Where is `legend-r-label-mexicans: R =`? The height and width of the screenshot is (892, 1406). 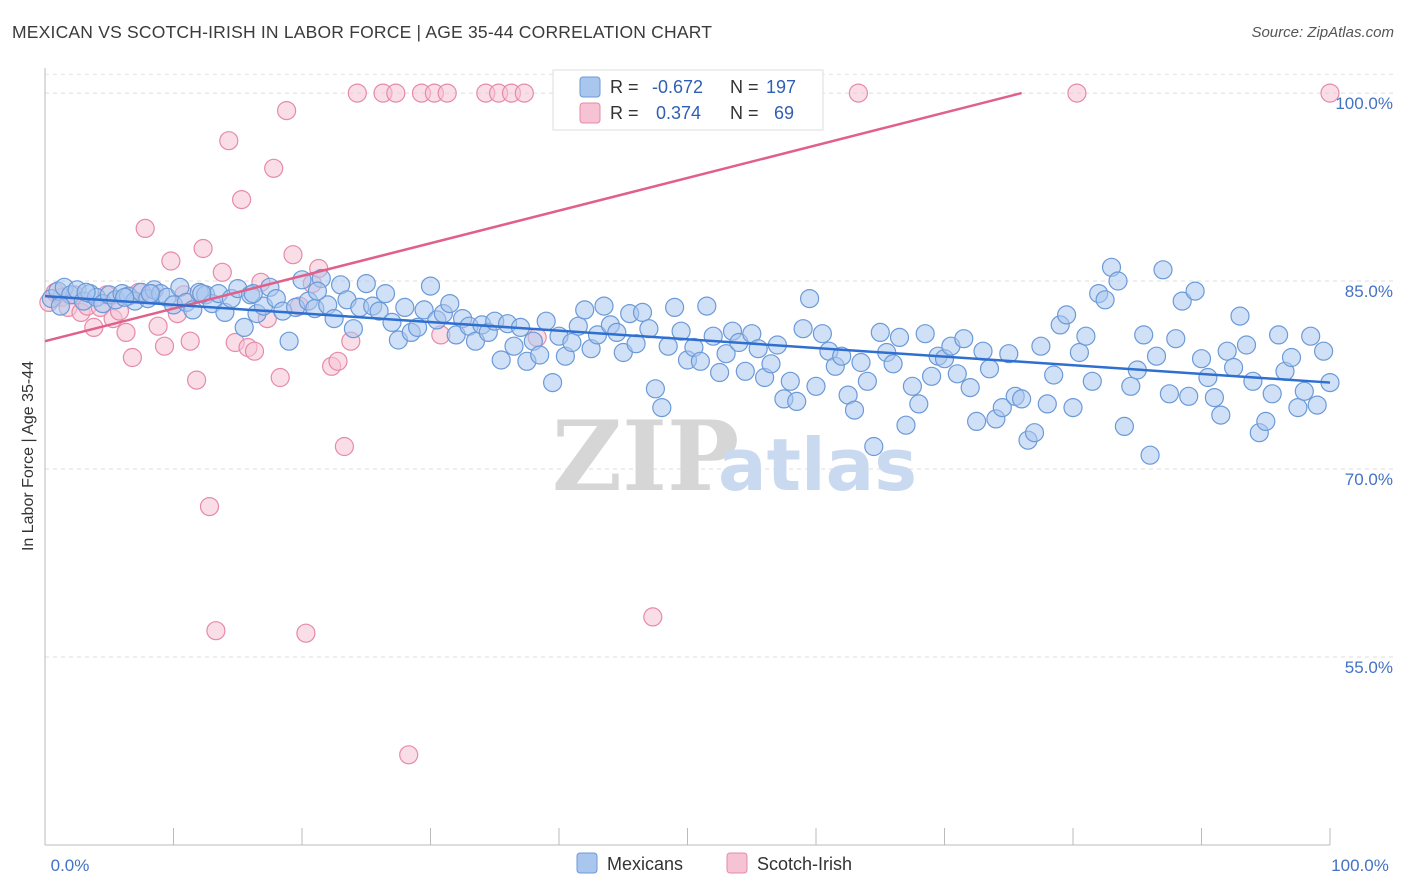
legend-r-label-mexicans: R = is located at coordinates (624, 87).